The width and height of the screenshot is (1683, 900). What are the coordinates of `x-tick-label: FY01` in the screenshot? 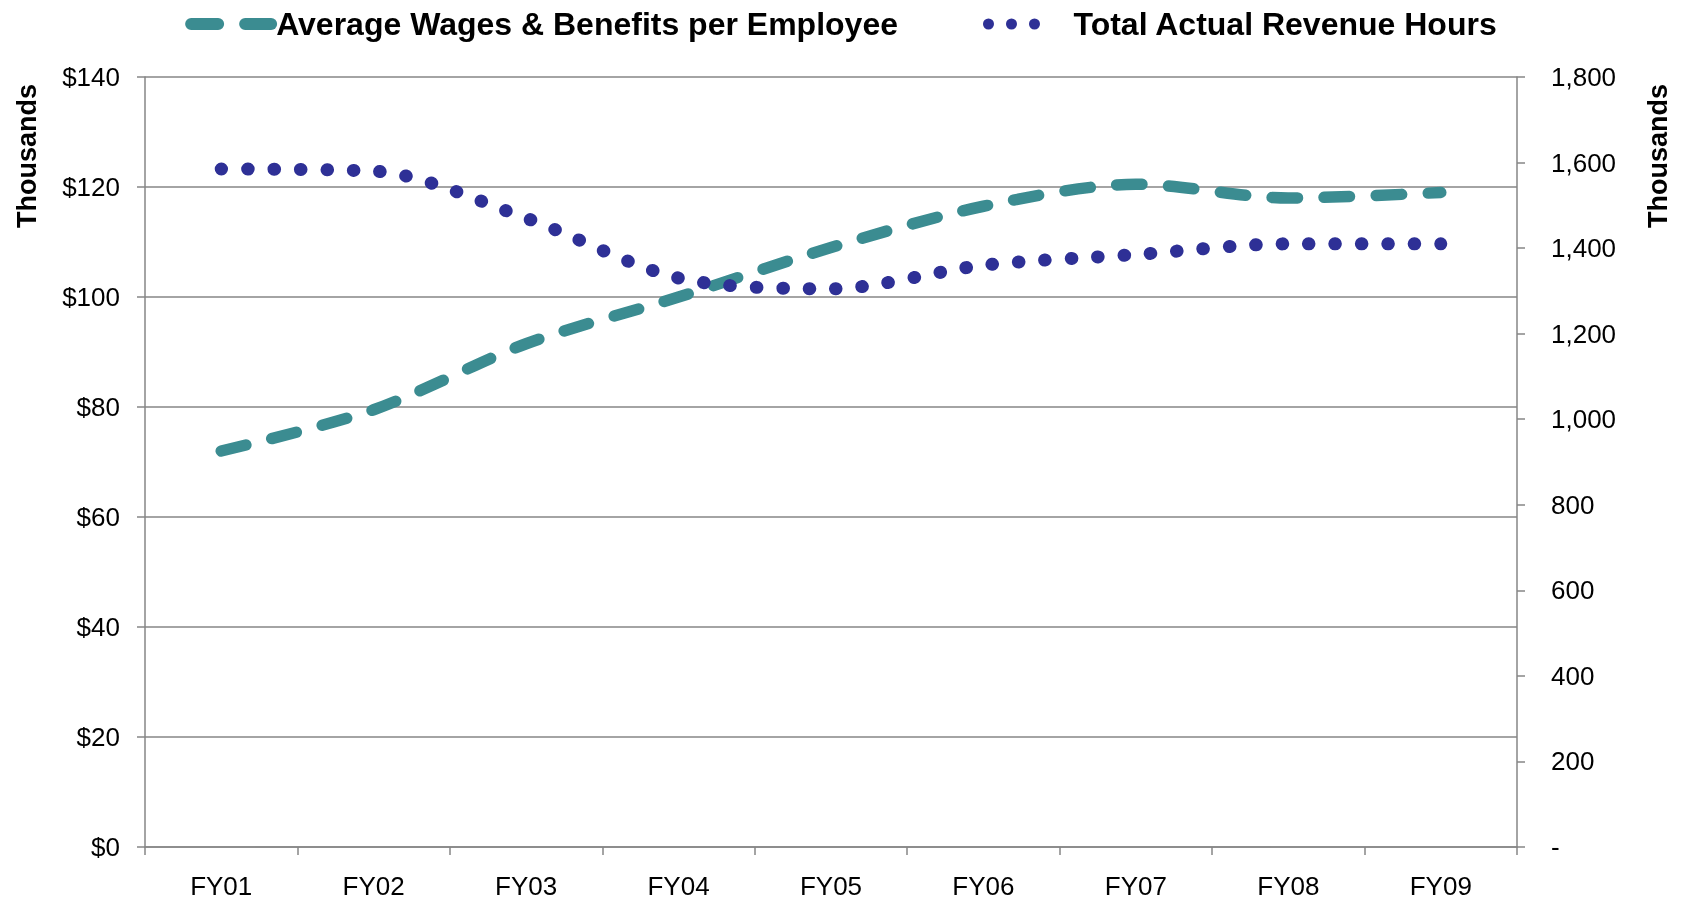 It's located at (221, 885).